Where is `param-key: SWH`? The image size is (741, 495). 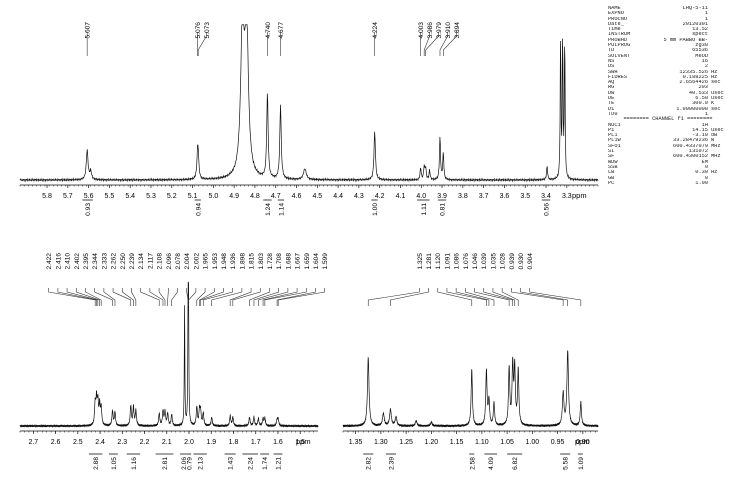
param-key: SWH is located at coordinates (613, 72).